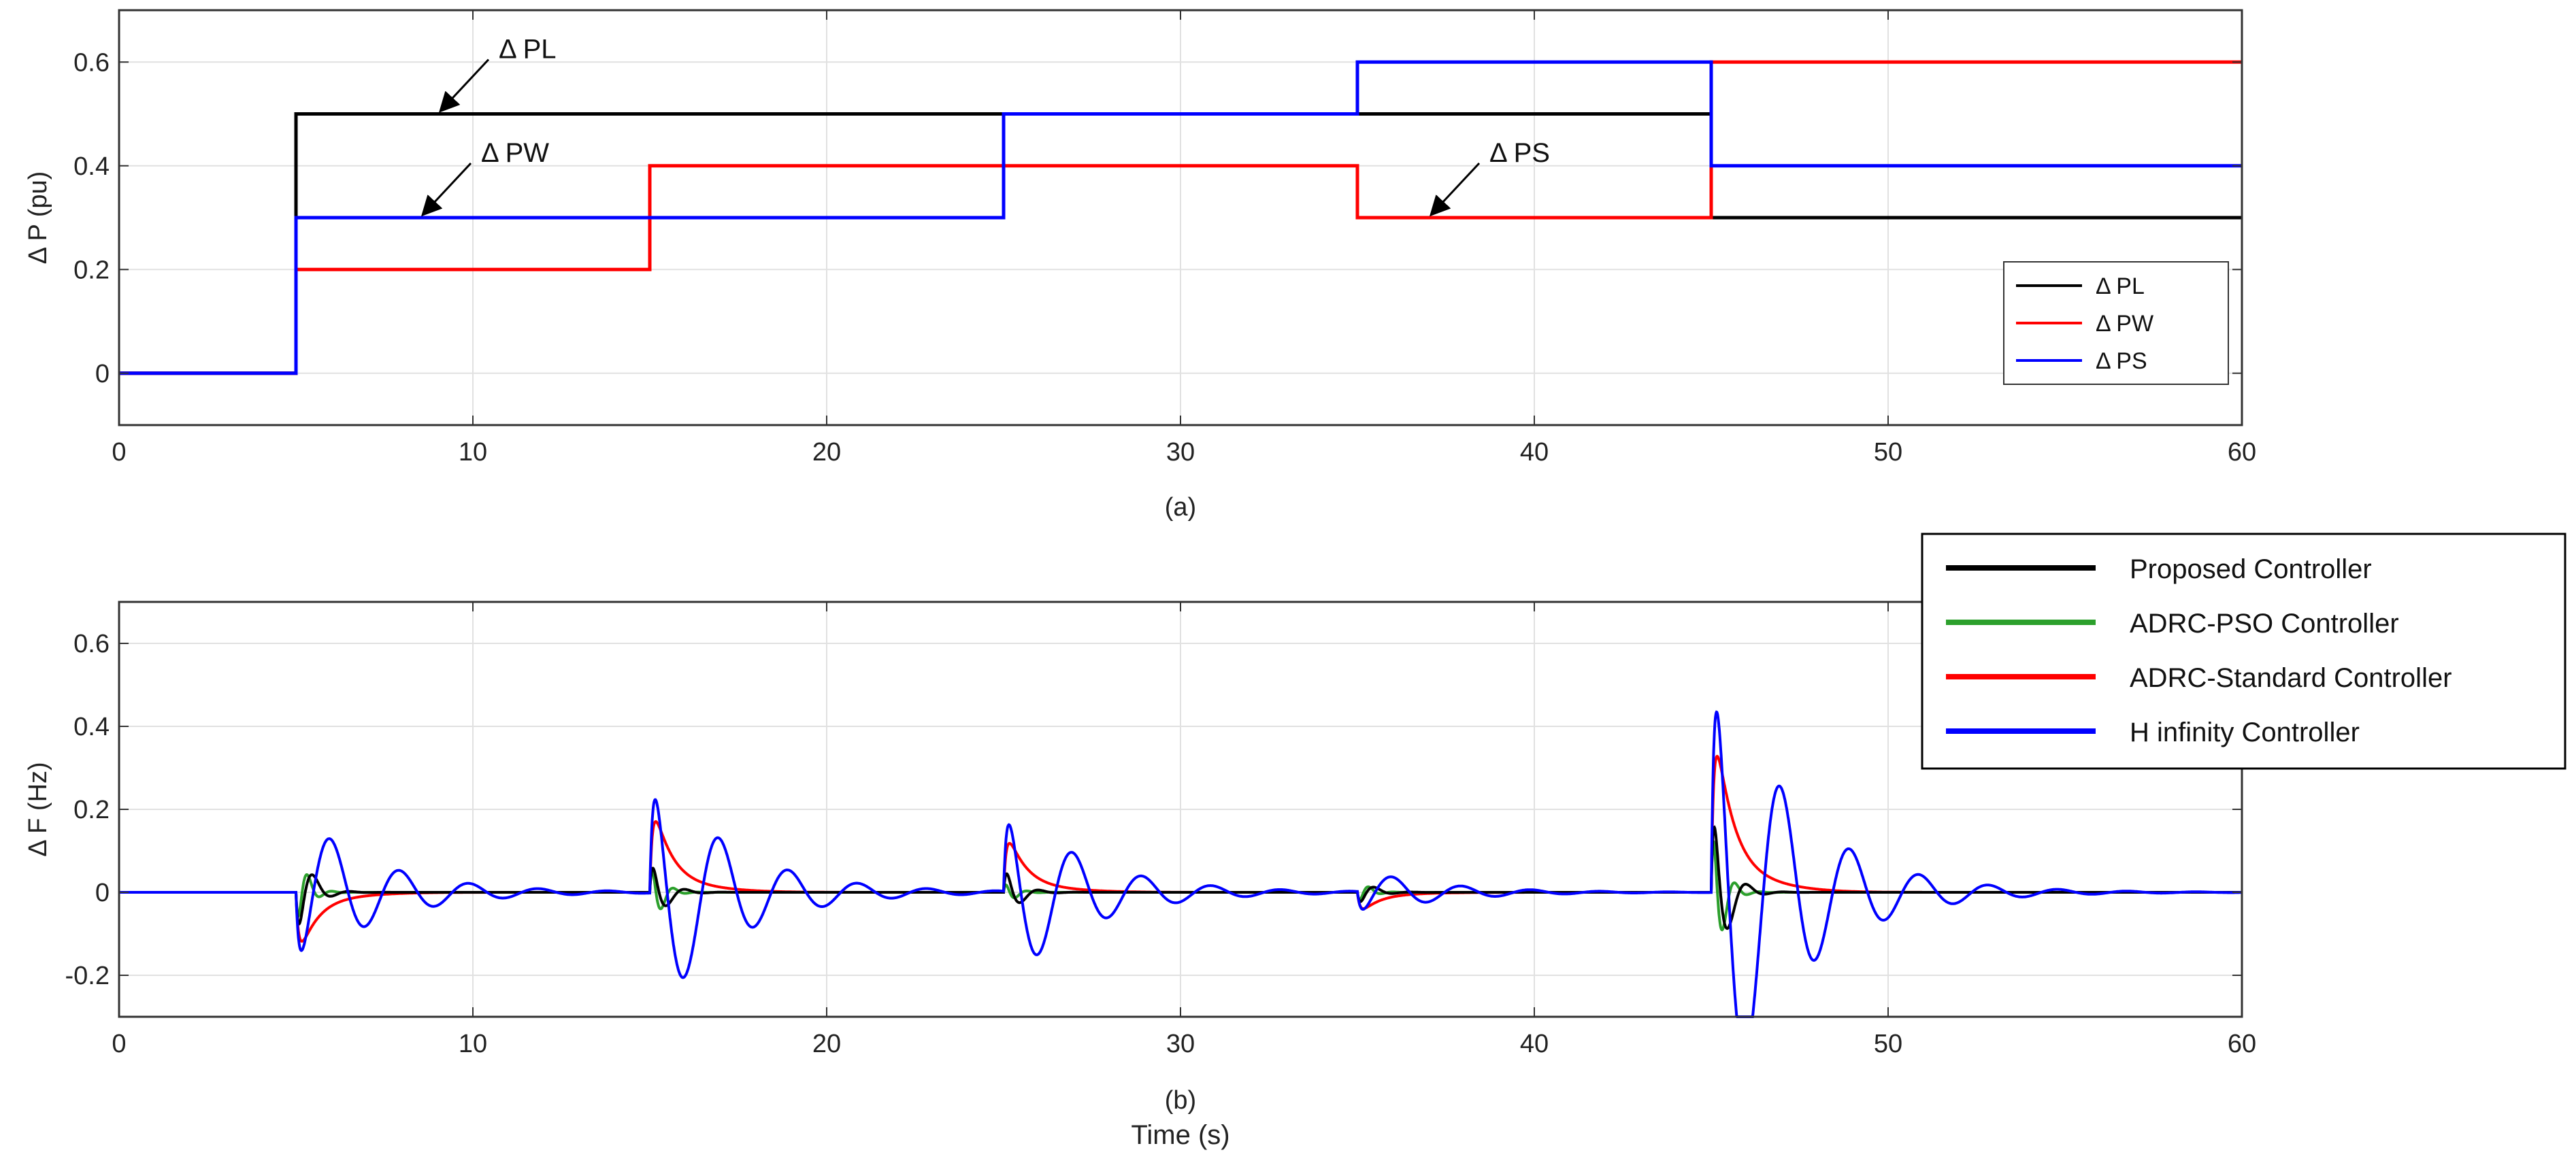  Describe the element at coordinates (1180, 1135) in the screenshot. I see `xlabel-b: Time (s)` at that location.